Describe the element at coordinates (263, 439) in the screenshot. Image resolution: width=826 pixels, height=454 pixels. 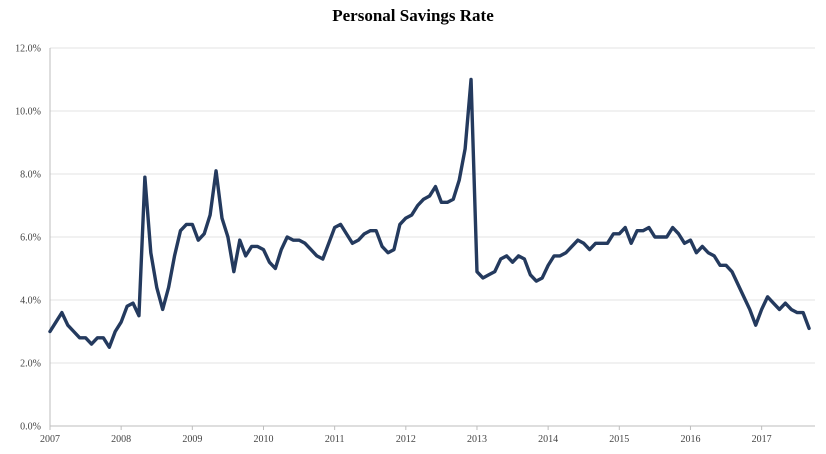
I see `x-tick-label: 2010` at that location.